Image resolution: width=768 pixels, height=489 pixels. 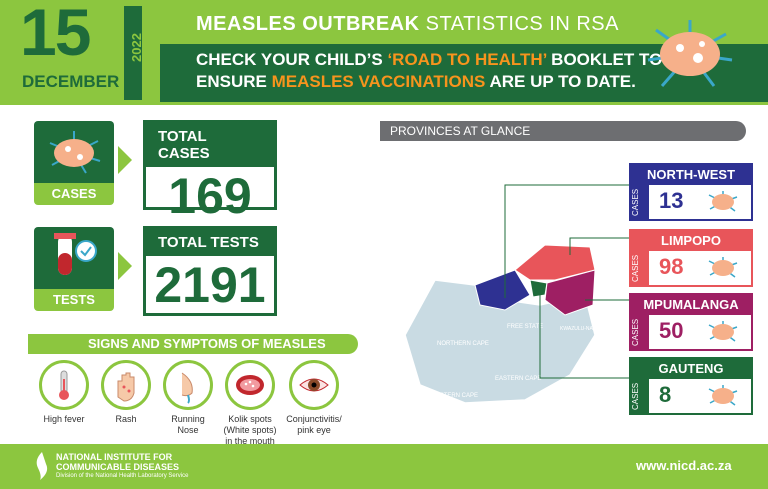 I want to click on symptom-line: High fever, so click(x=64, y=419).